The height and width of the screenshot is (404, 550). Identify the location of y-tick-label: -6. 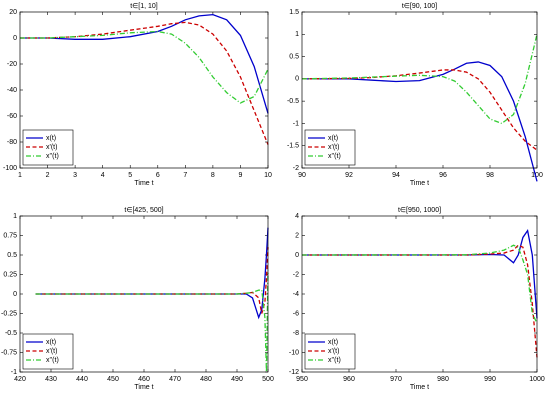
(296, 313).